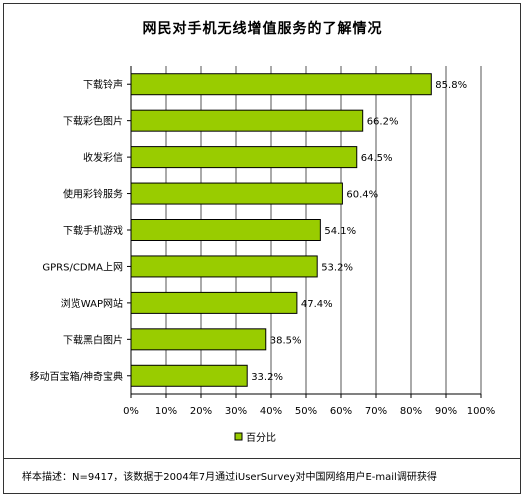 The image size is (525, 498). Describe the element at coordinates (317, 304) in the screenshot. I see `value-label: 47.4%` at that location.